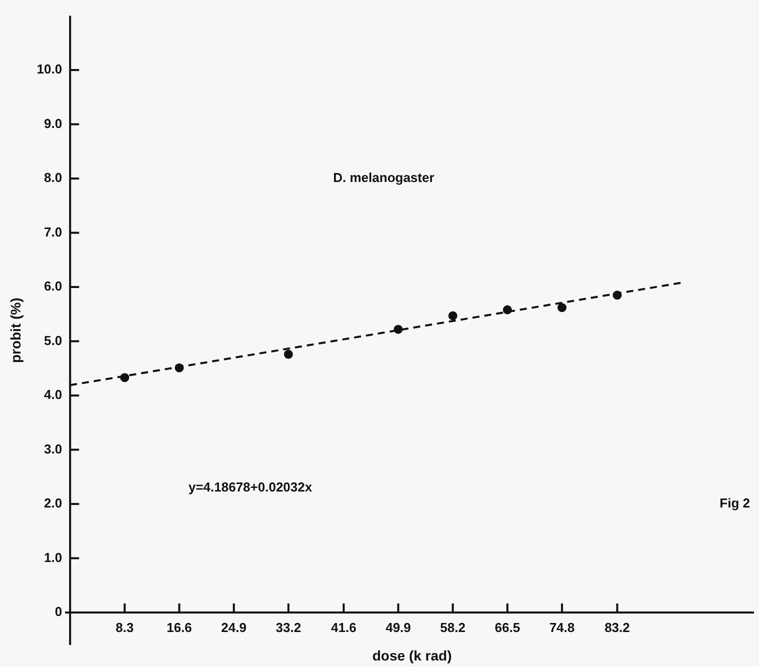 The height and width of the screenshot is (667, 759). I want to click on y-axis-title: probit (%), so click(15, 331).